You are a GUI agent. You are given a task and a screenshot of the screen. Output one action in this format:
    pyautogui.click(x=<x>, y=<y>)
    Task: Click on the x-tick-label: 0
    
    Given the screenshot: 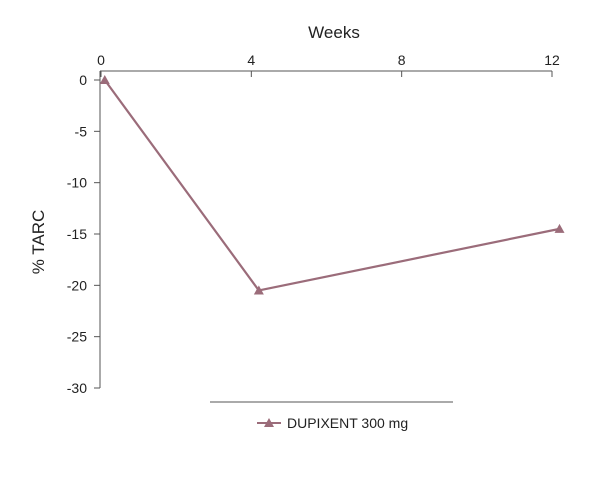 What is the action you would take?
    pyautogui.click(x=101, y=60)
    